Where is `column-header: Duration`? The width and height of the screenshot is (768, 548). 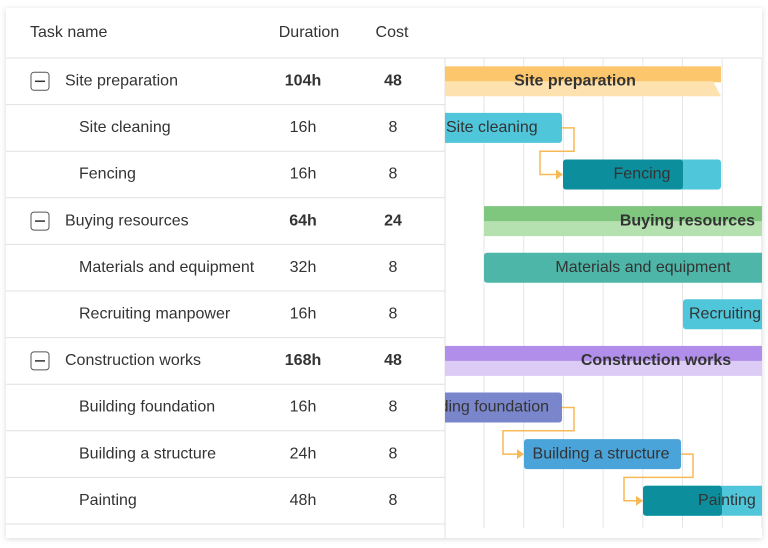 column-header: Duration is located at coordinates (309, 32).